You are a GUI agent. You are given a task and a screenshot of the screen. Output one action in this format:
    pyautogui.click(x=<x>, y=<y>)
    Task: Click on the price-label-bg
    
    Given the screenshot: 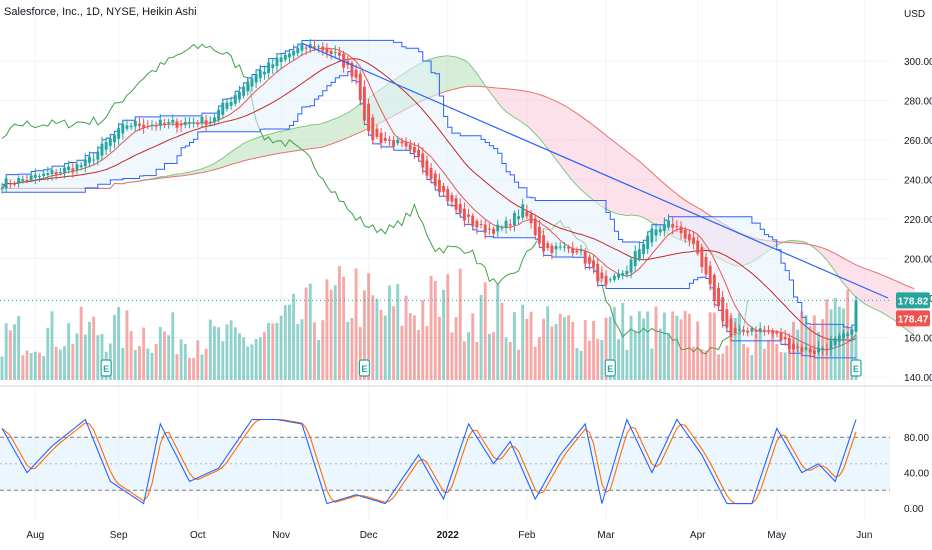 What is the action you would take?
    pyautogui.click(x=913, y=318)
    